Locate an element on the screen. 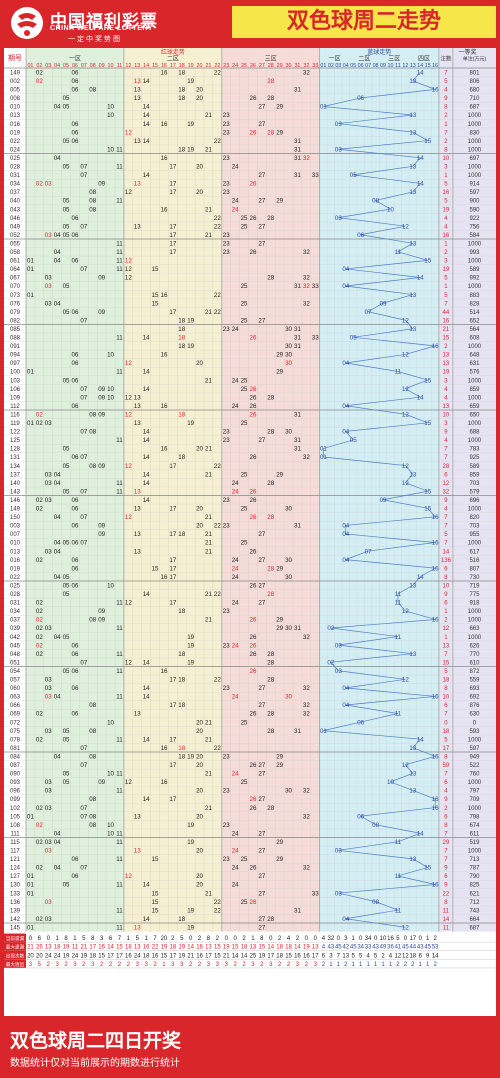 The width and height of the screenshot is (500, 1078). red-ball-mark: 09 is located at coordinates (101, 534).